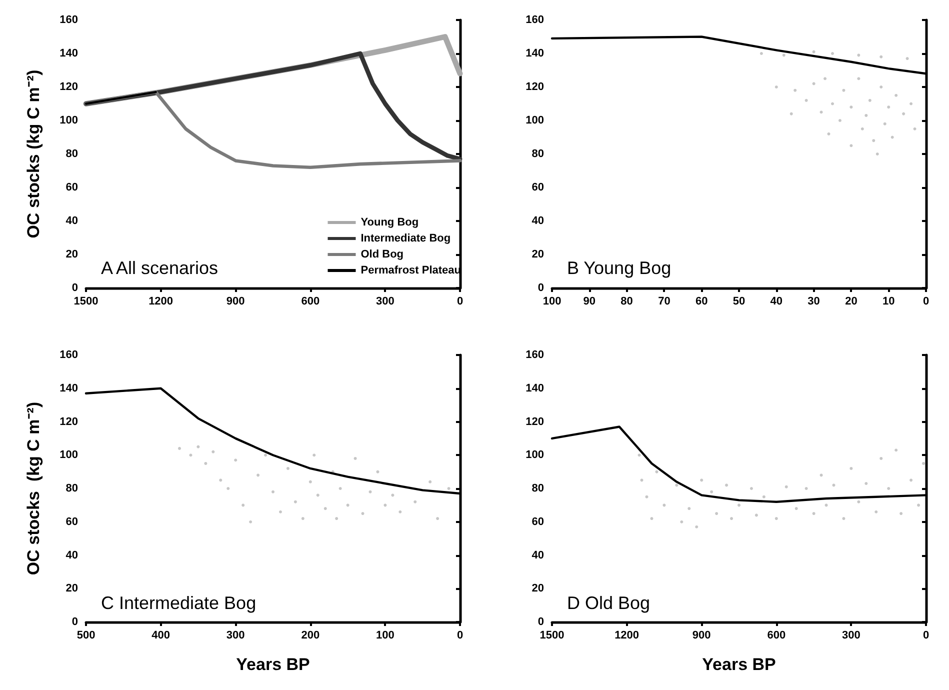 This screenshot has width=949, height=690. What do you see at coordinates (535, 87) in the screenshot?
I see `y-tick-label: 120` at bounding box center [535, 87].